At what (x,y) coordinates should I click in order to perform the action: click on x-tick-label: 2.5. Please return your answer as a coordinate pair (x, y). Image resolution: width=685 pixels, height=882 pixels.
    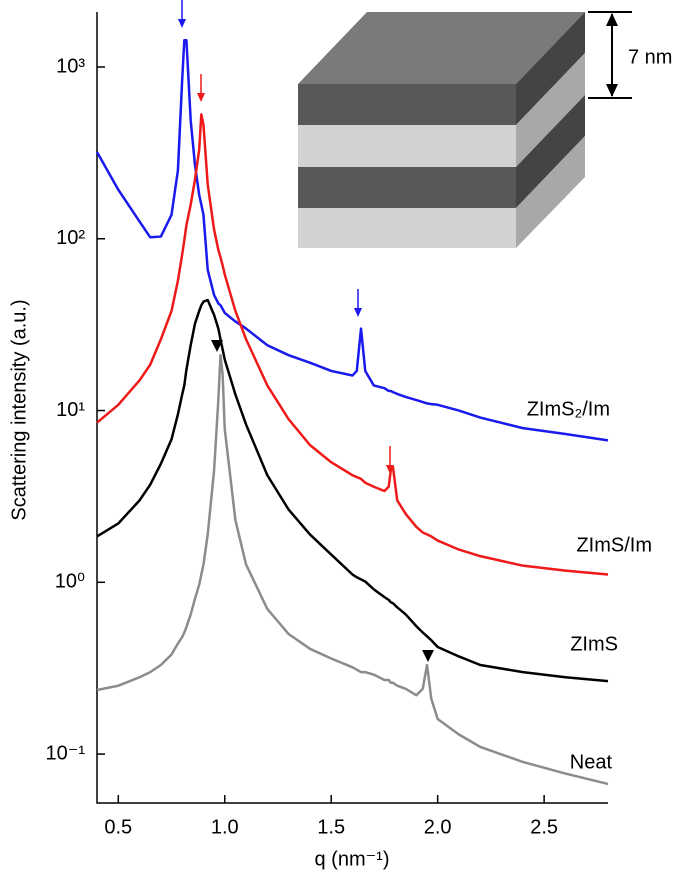
    Looking at the image, I should click on (544, 827).